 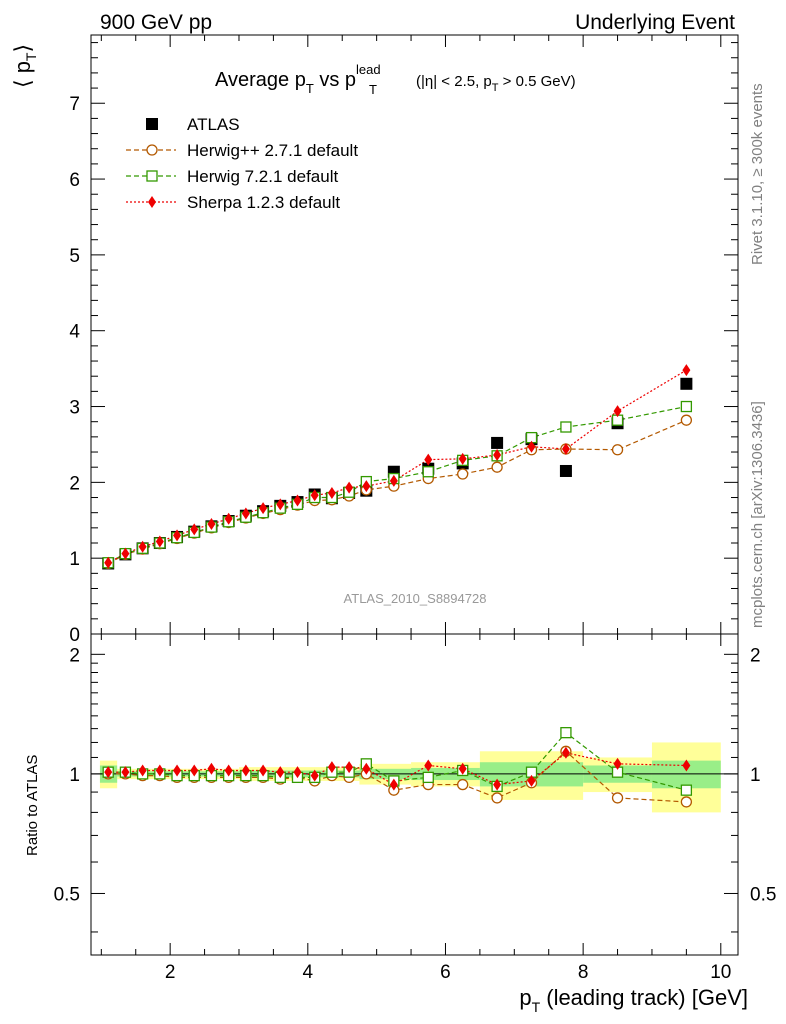 What do you see at coordinates (757, 174) in the screenshot?
I see `rivet-note: Rivet 3.1.10, ≥ 300k events` at bounding box center [757, 174].